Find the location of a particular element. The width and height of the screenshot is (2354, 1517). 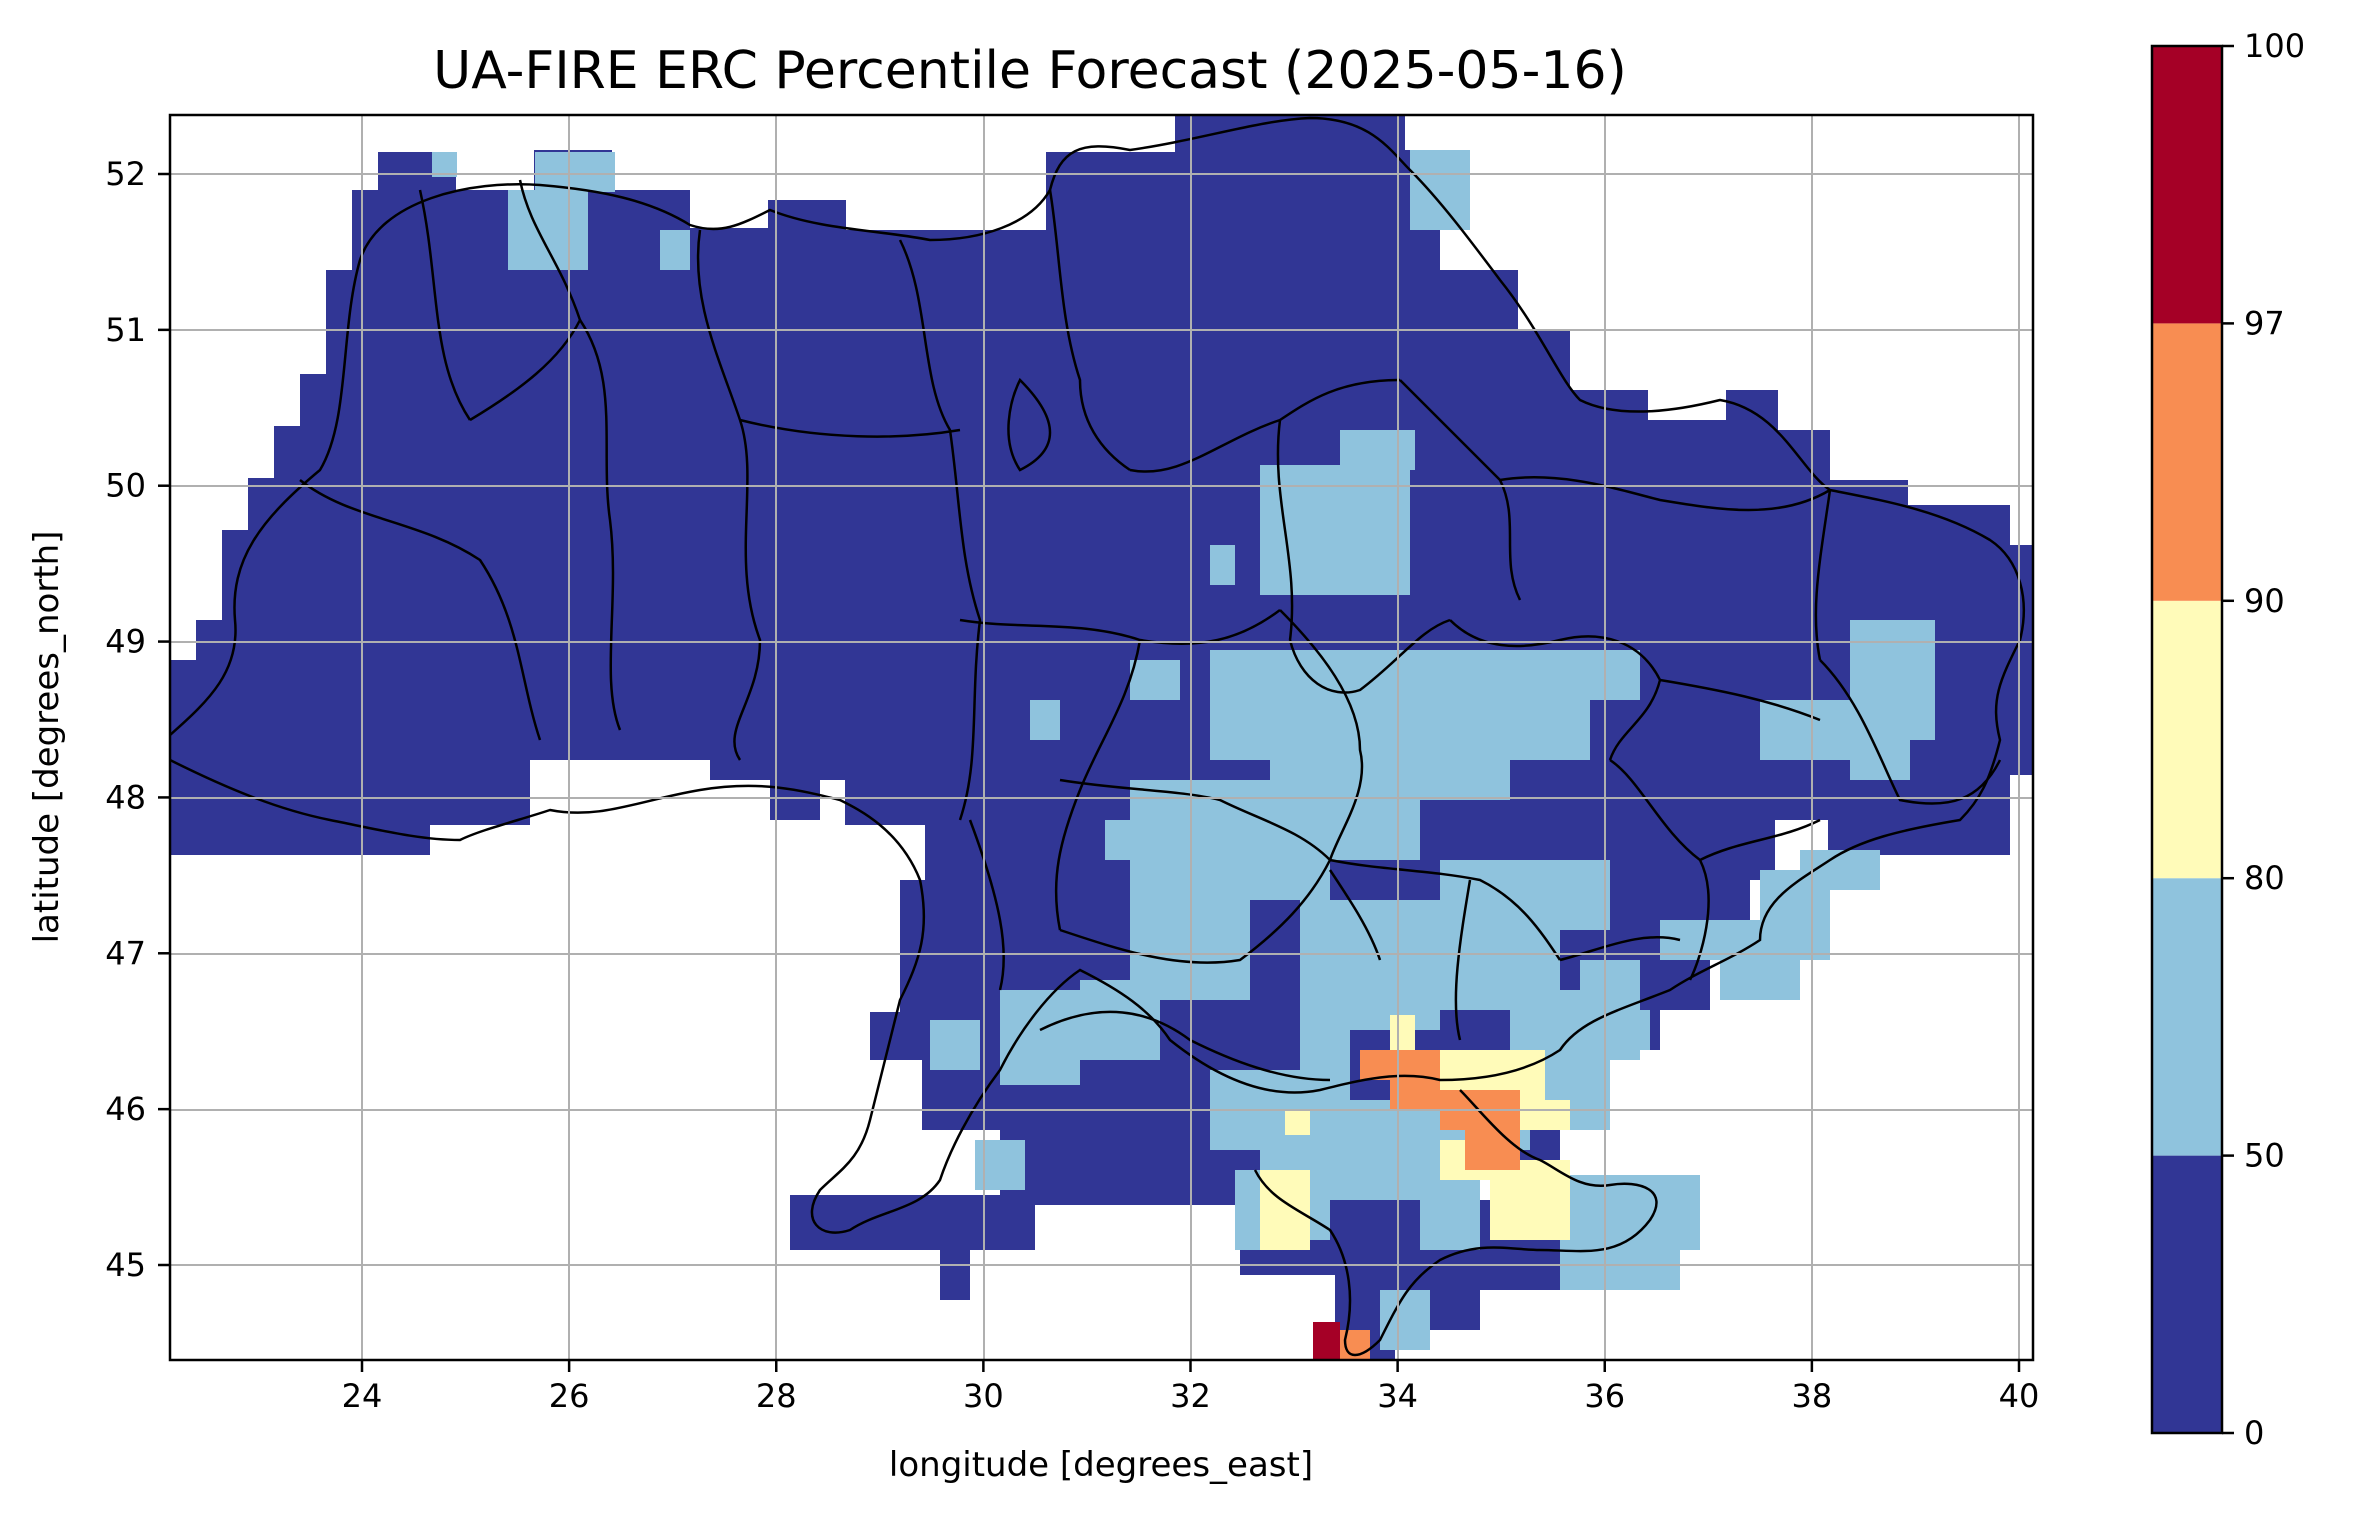

erc-region-0-50-crimea is located at coordinates (912, 1247).